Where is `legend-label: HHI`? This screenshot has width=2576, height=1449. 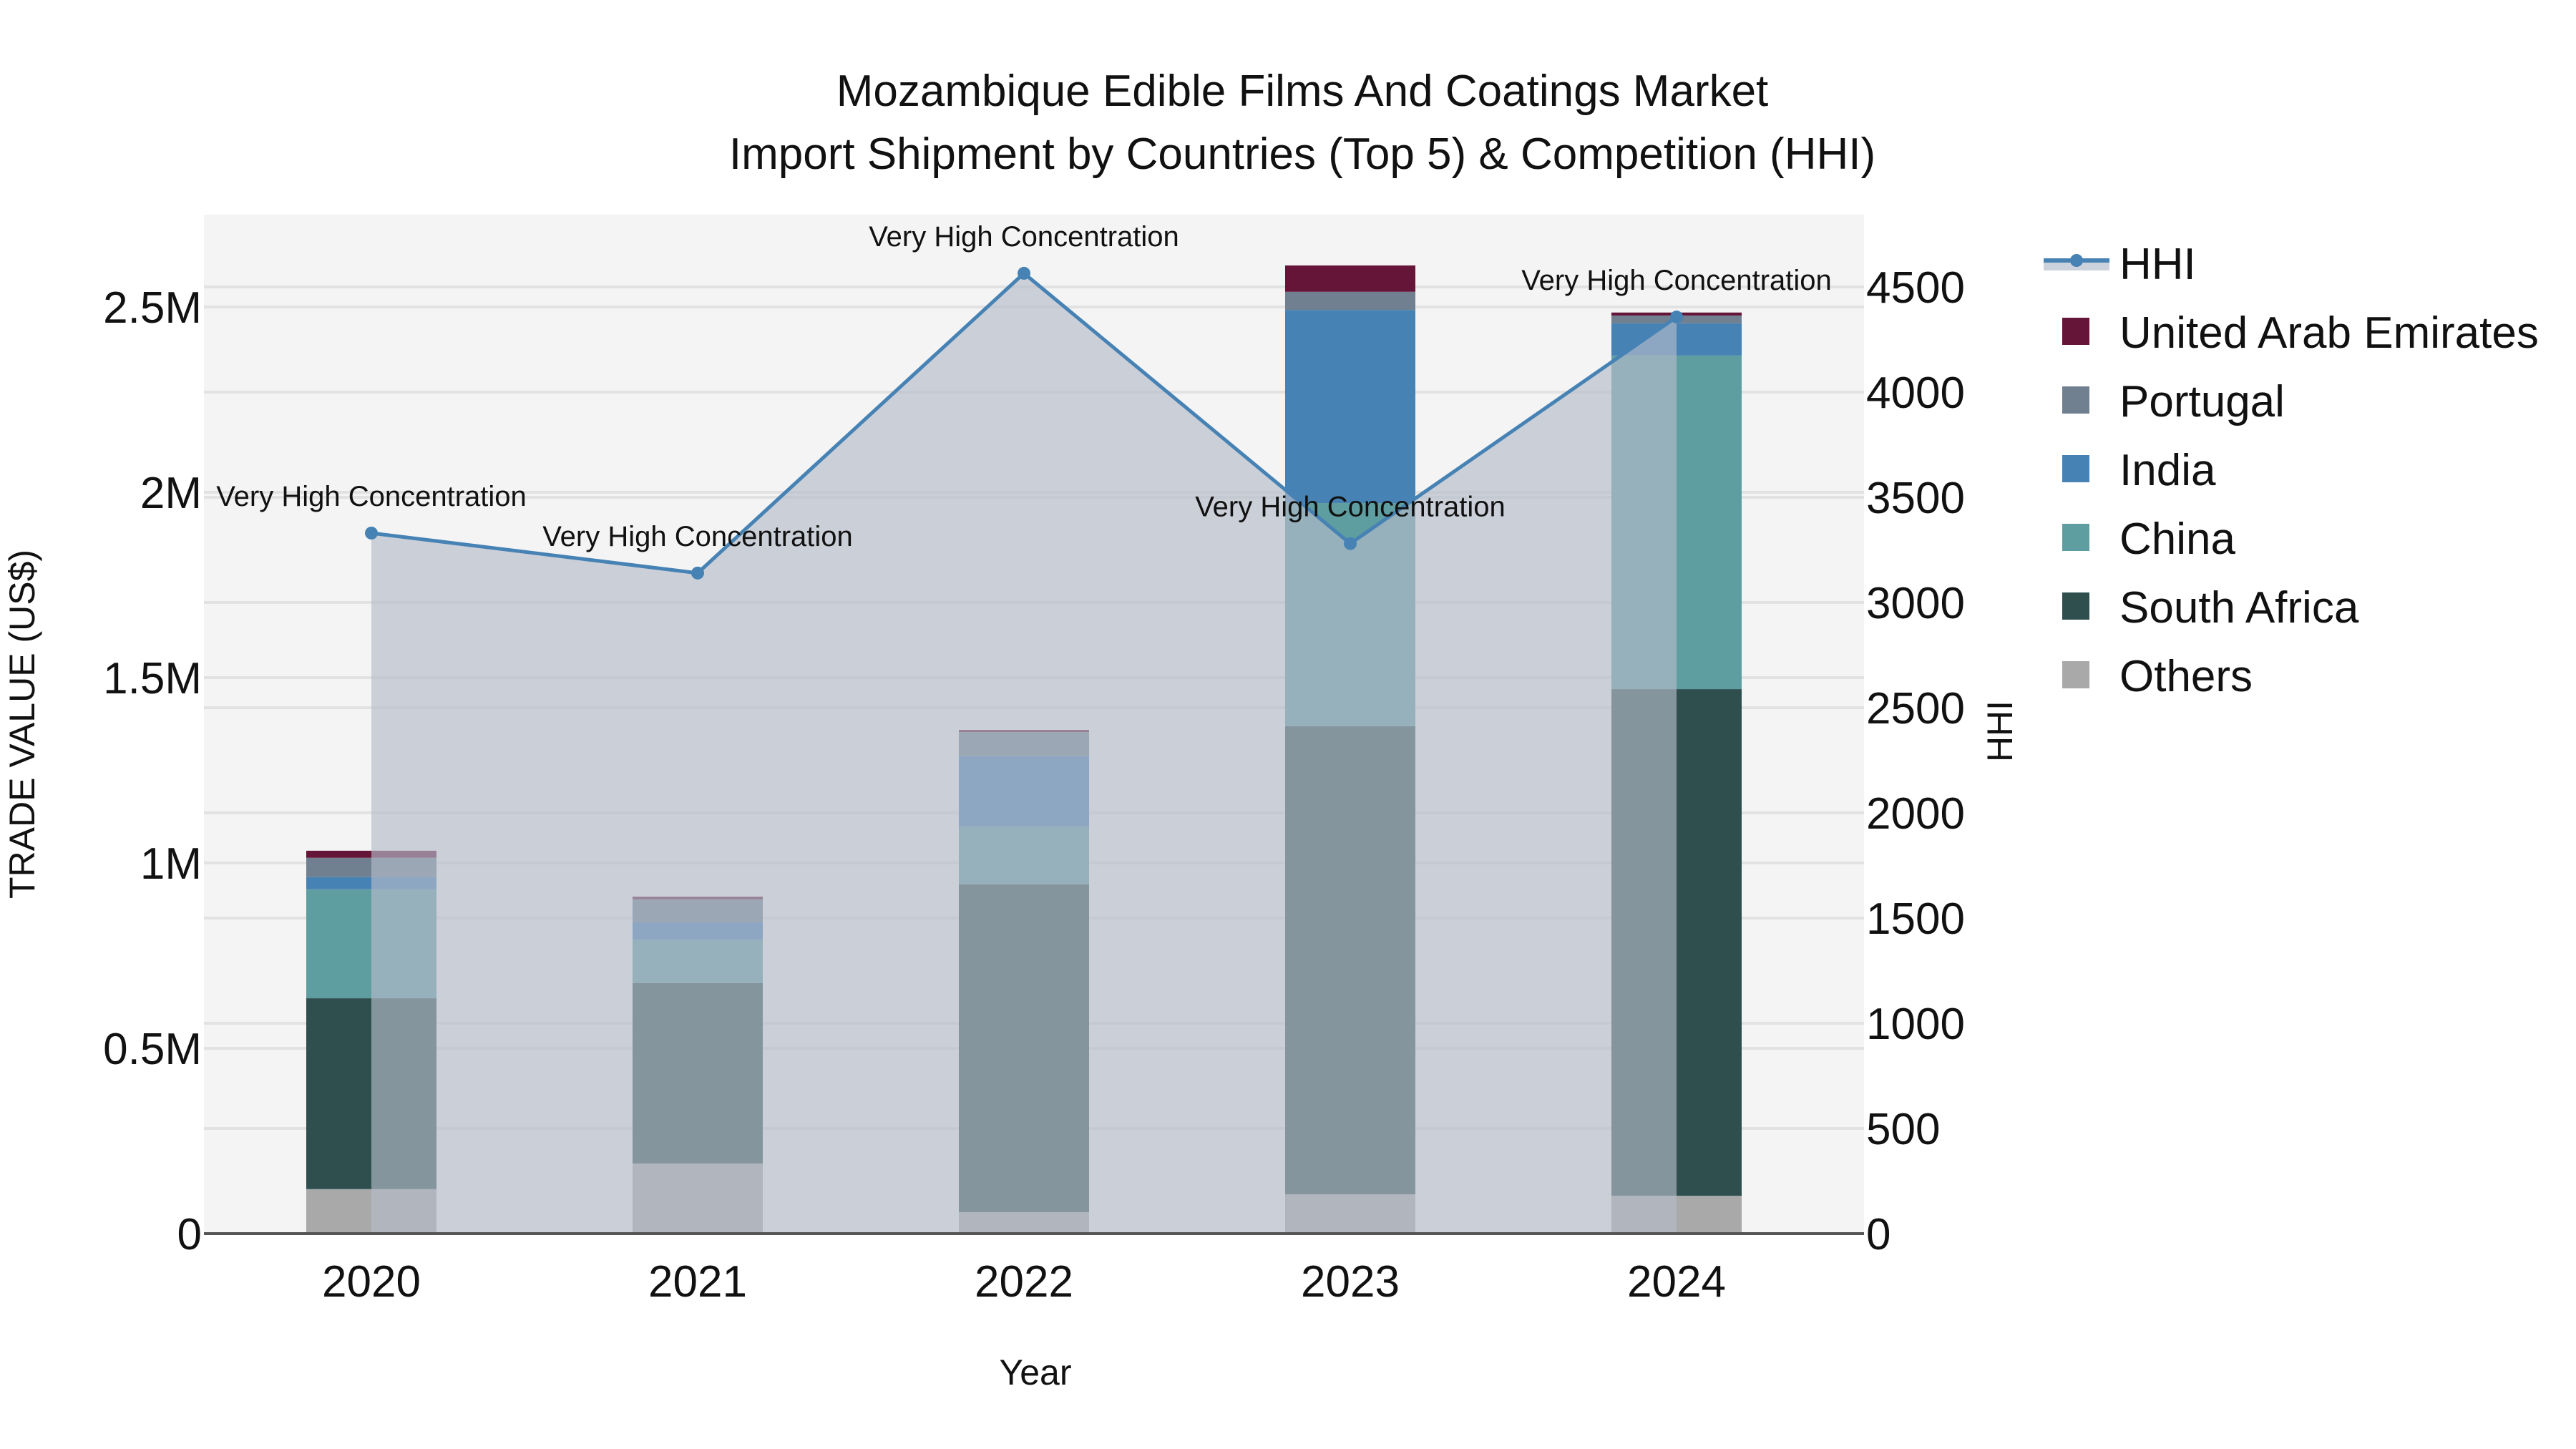 legend-label: HHI is located at coordinates (2157, 264).